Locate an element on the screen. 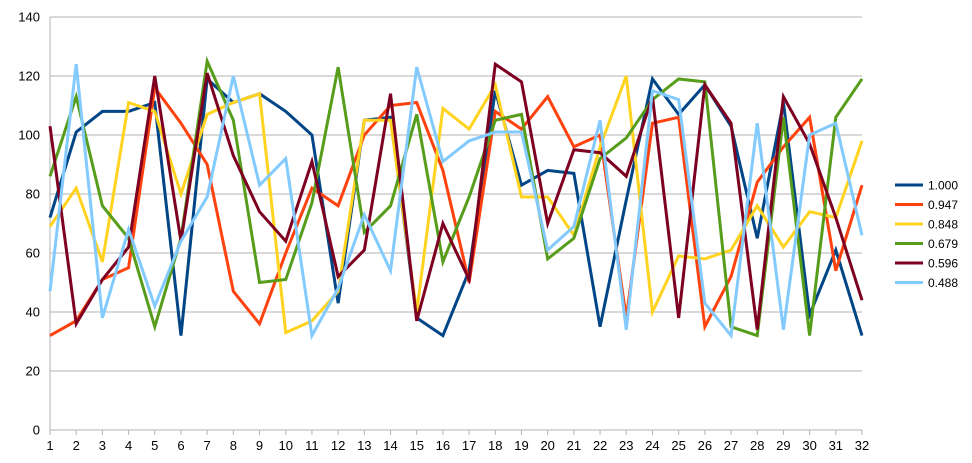 The width and height of the screenshot is (972, 463). y-tick-label: 100 is located at coordinates (29, 135).